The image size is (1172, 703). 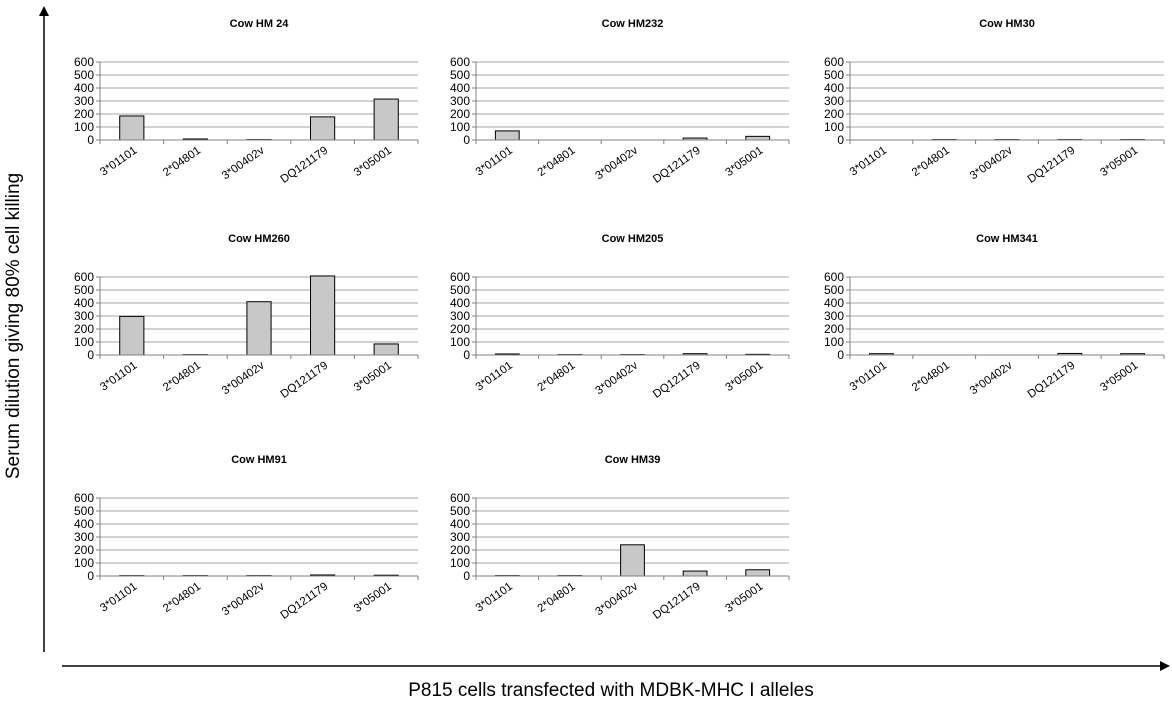 What do you see at coordinates (259, 239) in the screenshot?
I see `panel-title: Cow HM260` at bounding box center [259, 239].